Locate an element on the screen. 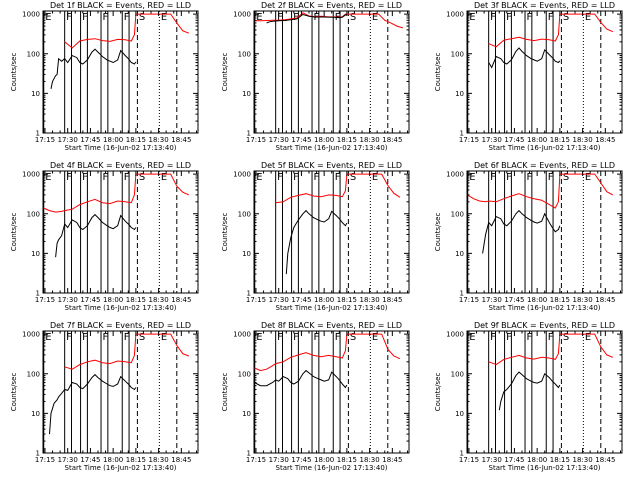  panel-title: Det 5f BLACK = Events, RED = LLD is located at coordinates (331, 165).